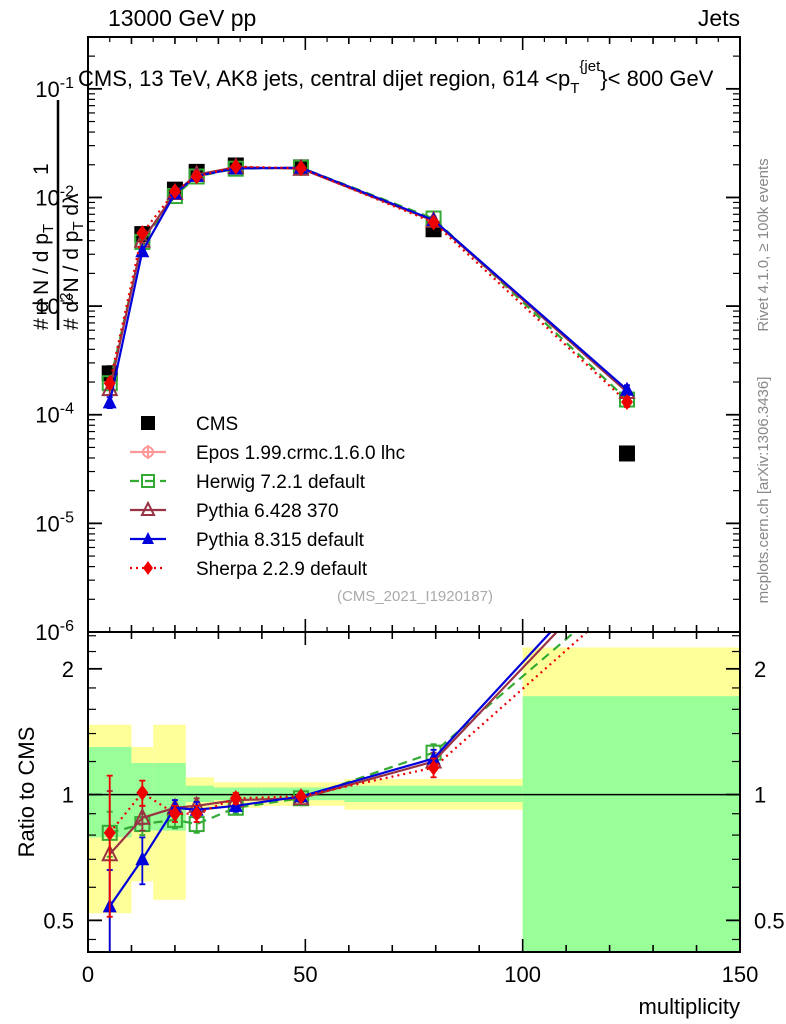  What do you see at coordinates (267, 511) in the screenshot?
I see `legend-label: Pythia 6.428 370` at bounding box center [267, 511].